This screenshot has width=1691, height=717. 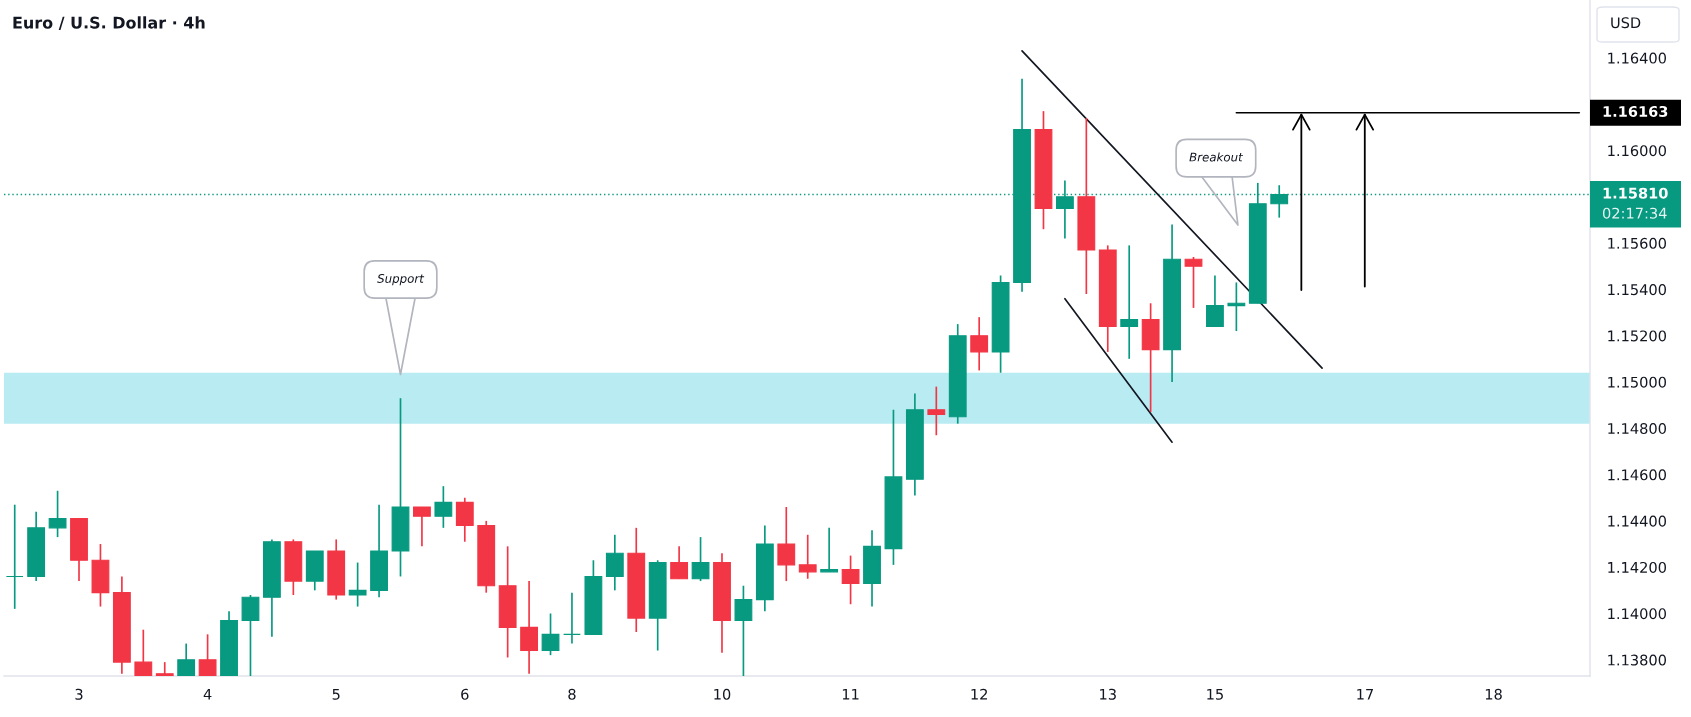 I want to click on x-tick-label: 11, so click(x=850, y=694).